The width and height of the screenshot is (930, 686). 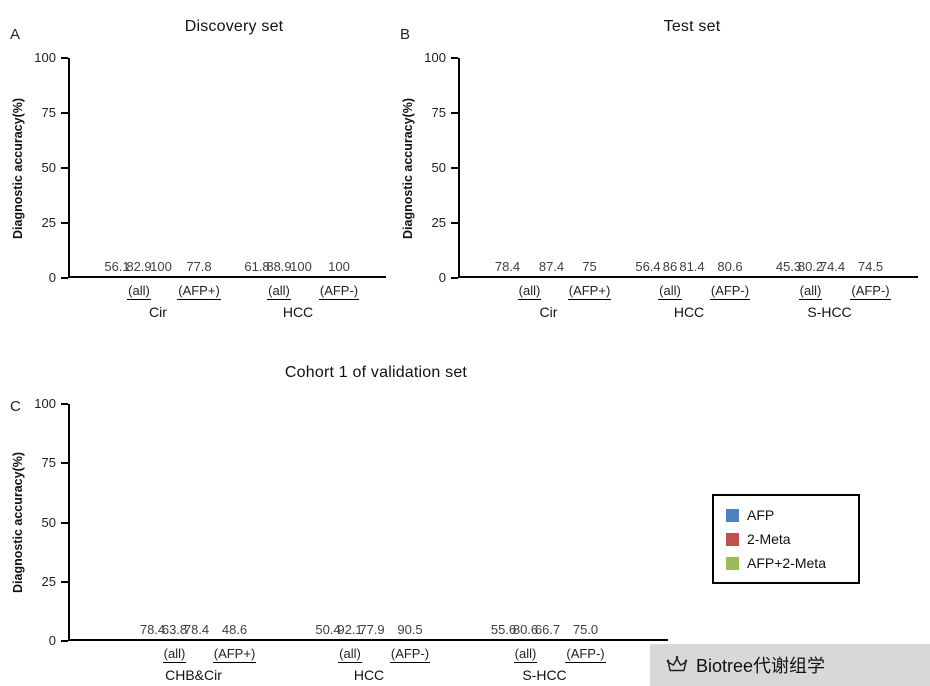 I want to click on bar-value-label: 63.8, so click(x=174, y=629).